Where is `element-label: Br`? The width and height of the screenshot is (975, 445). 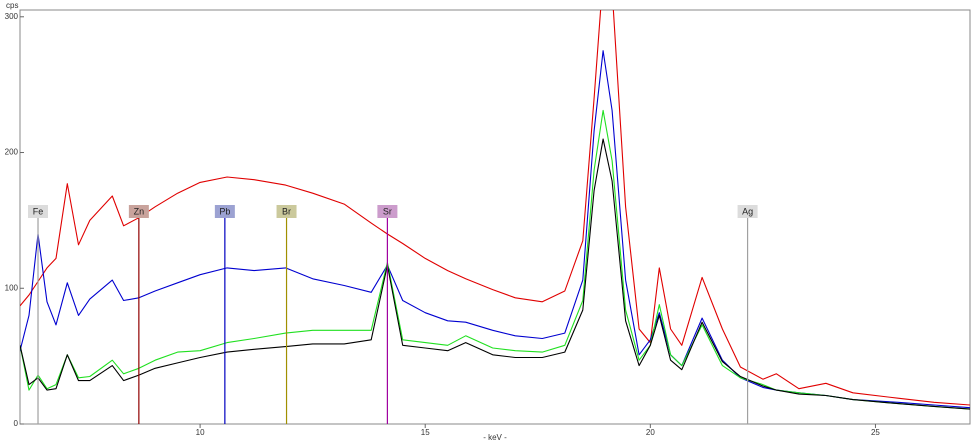 element-label: Br is located at coordinates (286, 211).